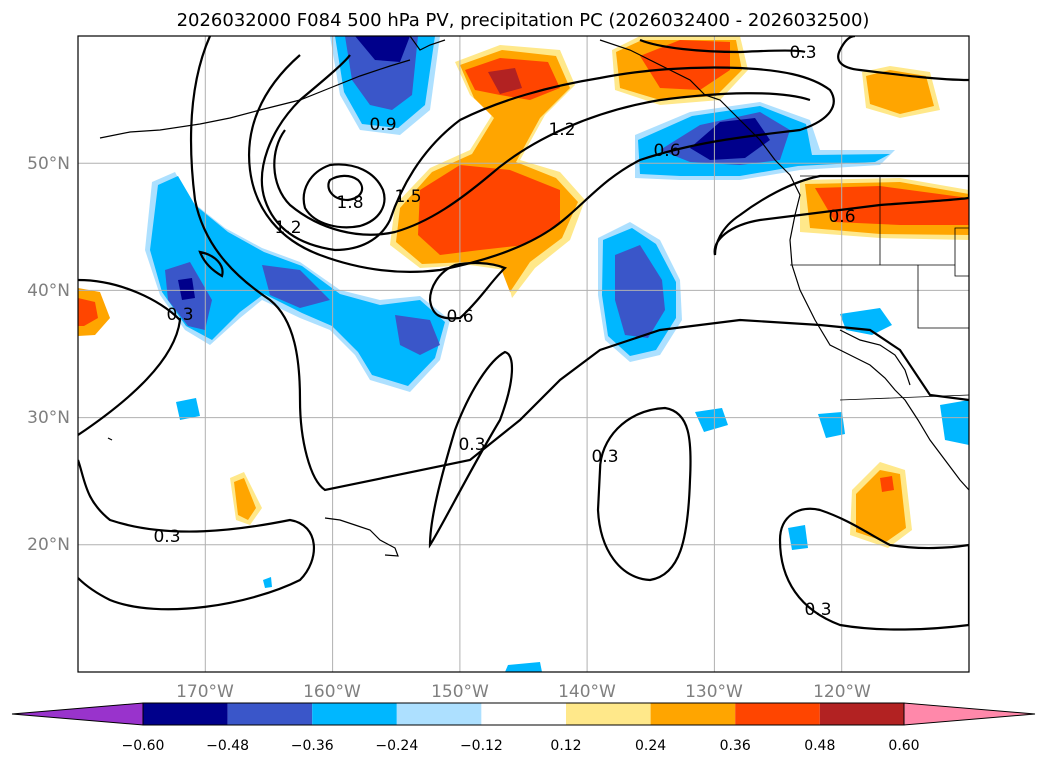 This screenshot has height=765, width=1047. I want to click on longitude-labels: 170°W 160°W 150°W 140°W 130°W 120°W, so click(523, 692).